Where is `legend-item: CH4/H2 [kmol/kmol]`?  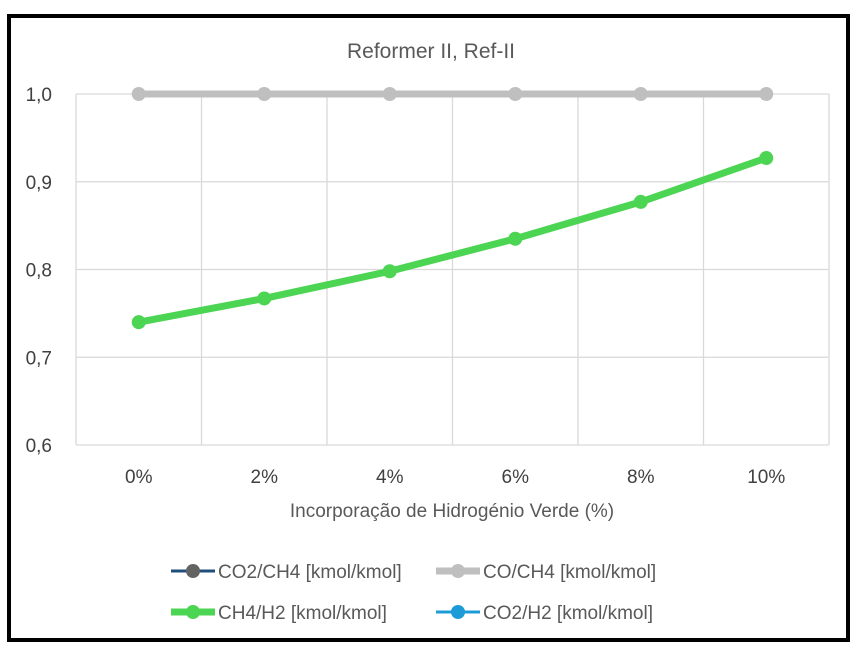 legend-item: CH4/H2 [kmol/kmol] is located at coordinates (279, 613).